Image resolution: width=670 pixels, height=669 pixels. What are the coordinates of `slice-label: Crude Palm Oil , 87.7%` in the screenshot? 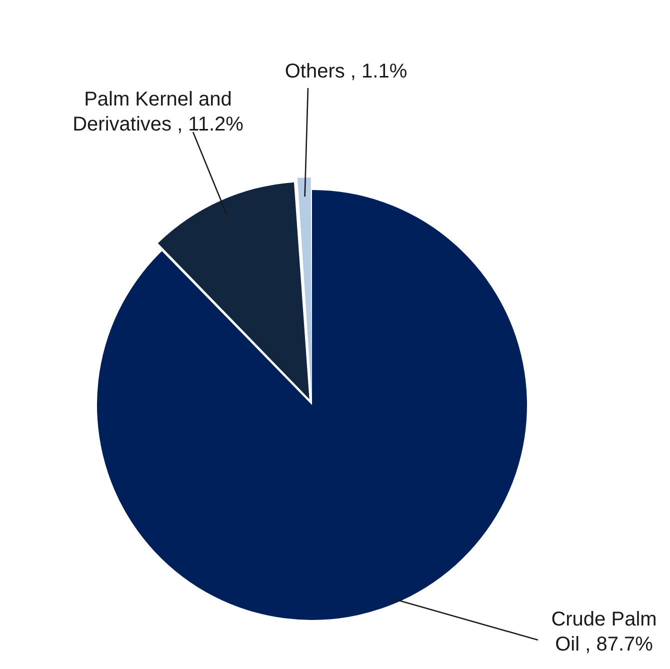 It's located at (604, 632).